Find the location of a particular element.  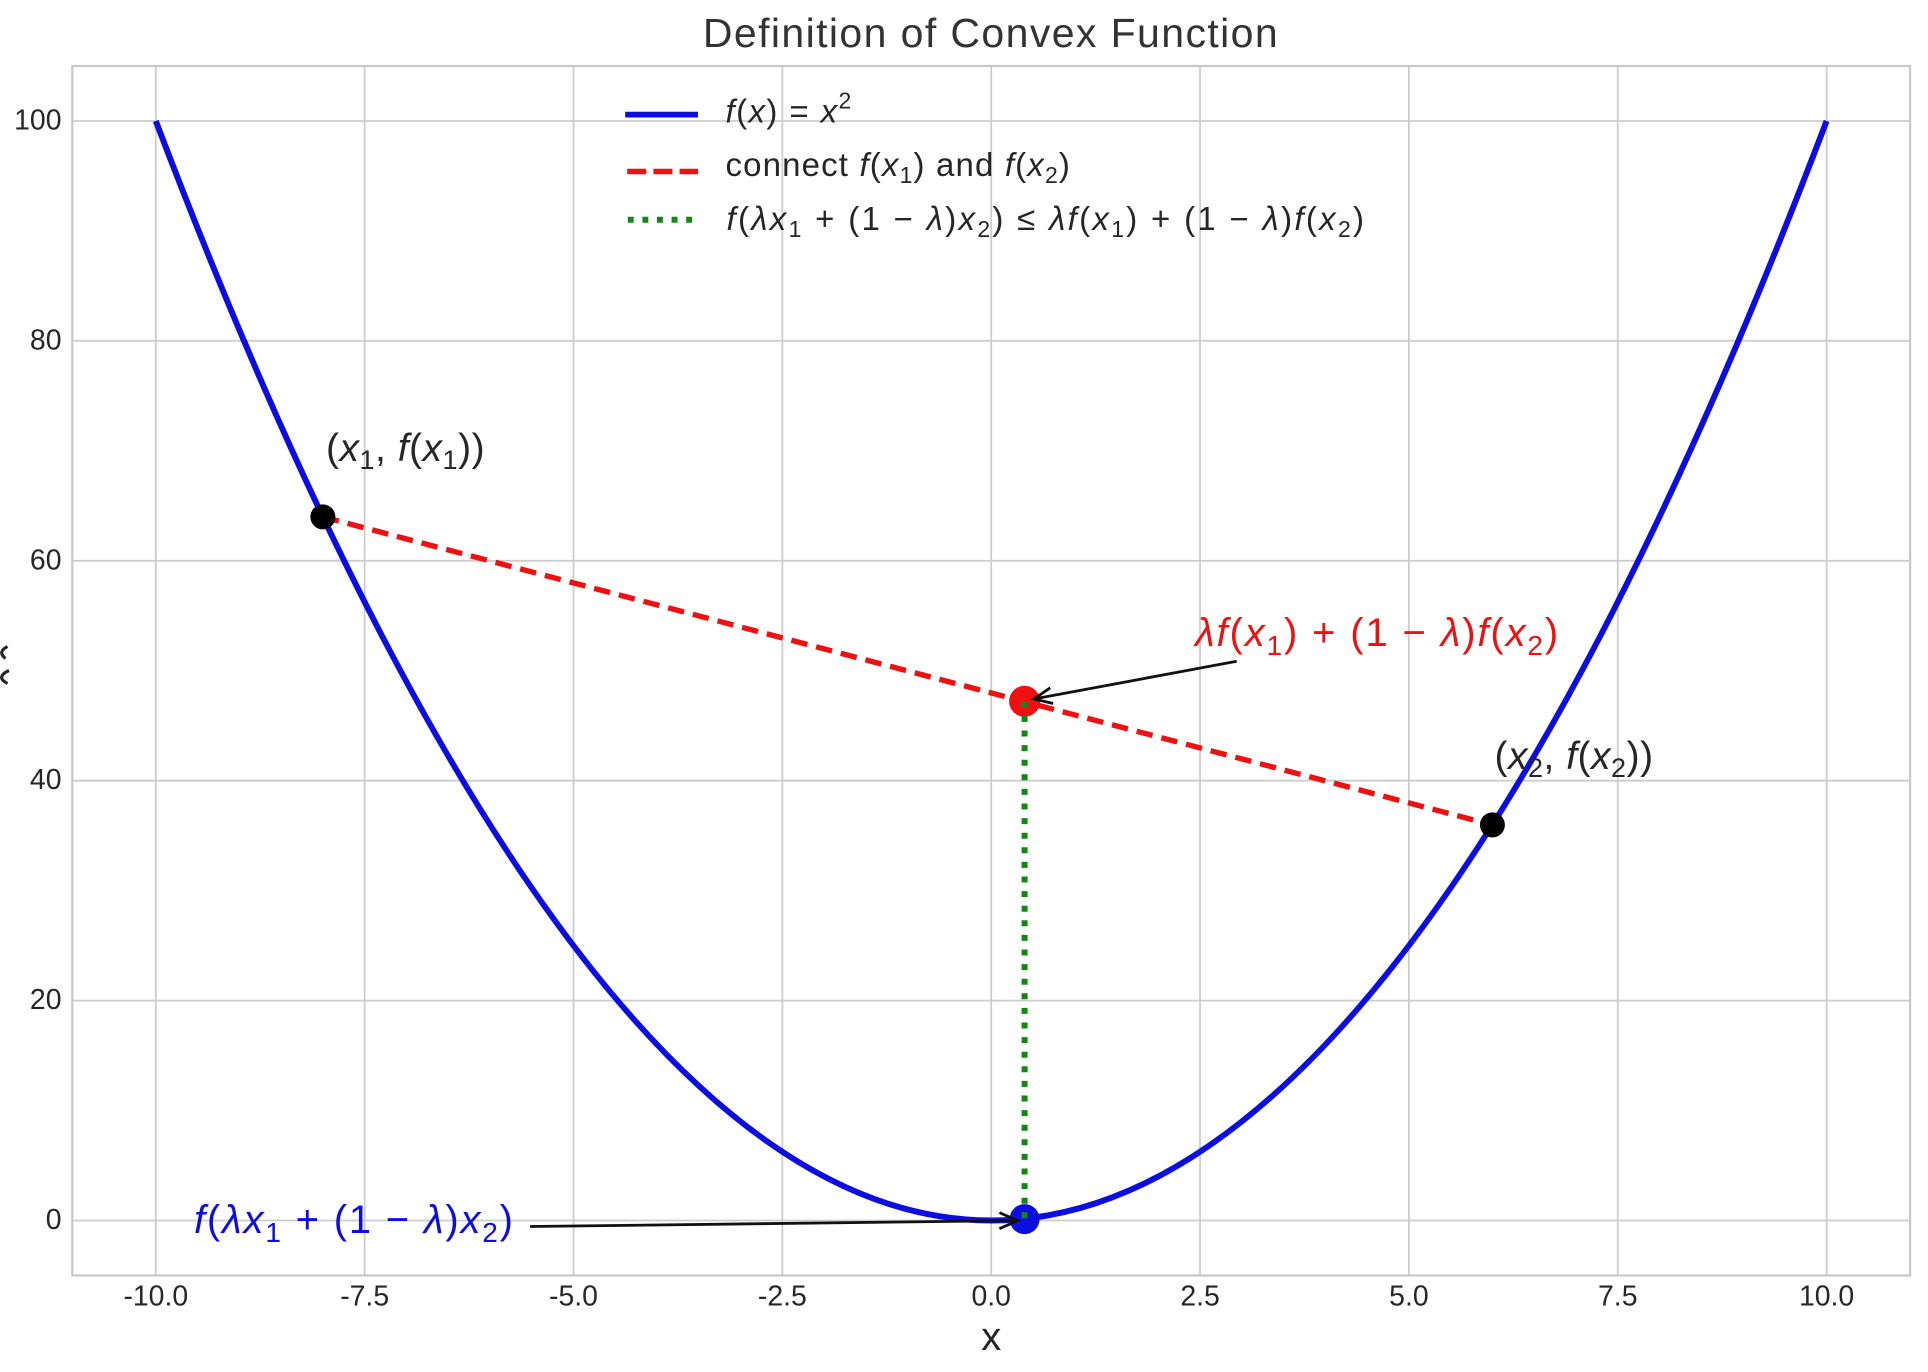

svg-text: 7.5 is located at coordinates (1617, 1297).